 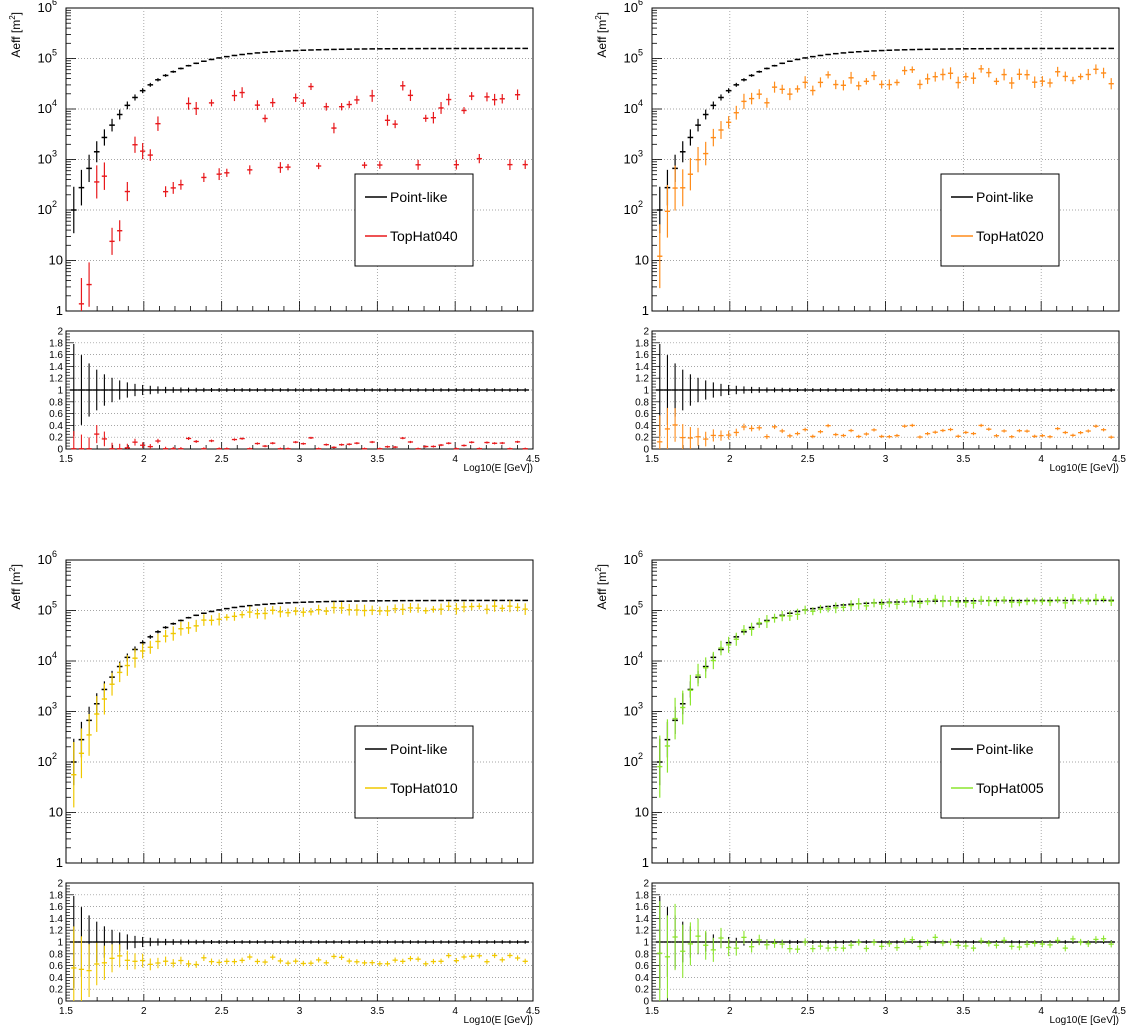 I want to click on ratio-tophat005, so click(x=885, y=951).